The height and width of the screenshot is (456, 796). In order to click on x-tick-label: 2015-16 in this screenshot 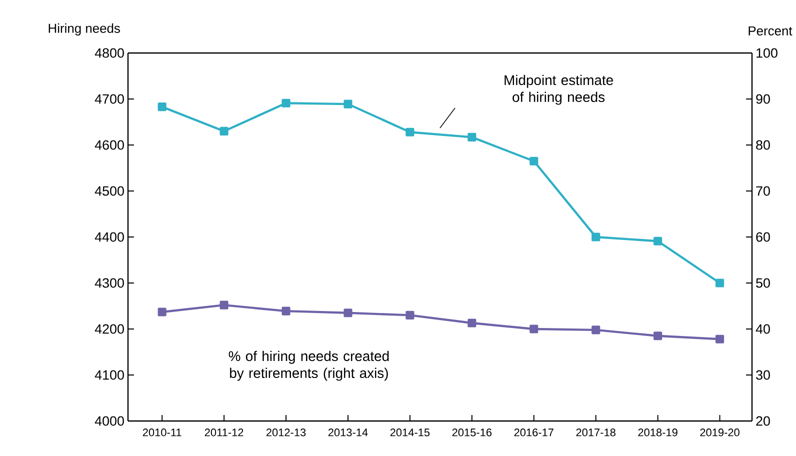, I will do `click(472, 432)`.